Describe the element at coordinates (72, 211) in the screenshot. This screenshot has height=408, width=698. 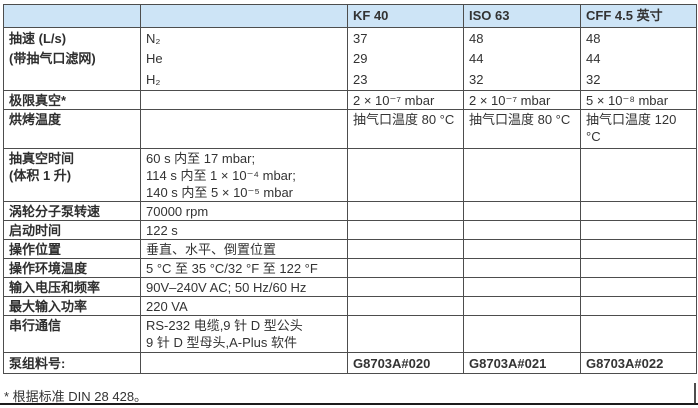
I see `label-rotation-speed: 涡轮分子泵转速` at that location.